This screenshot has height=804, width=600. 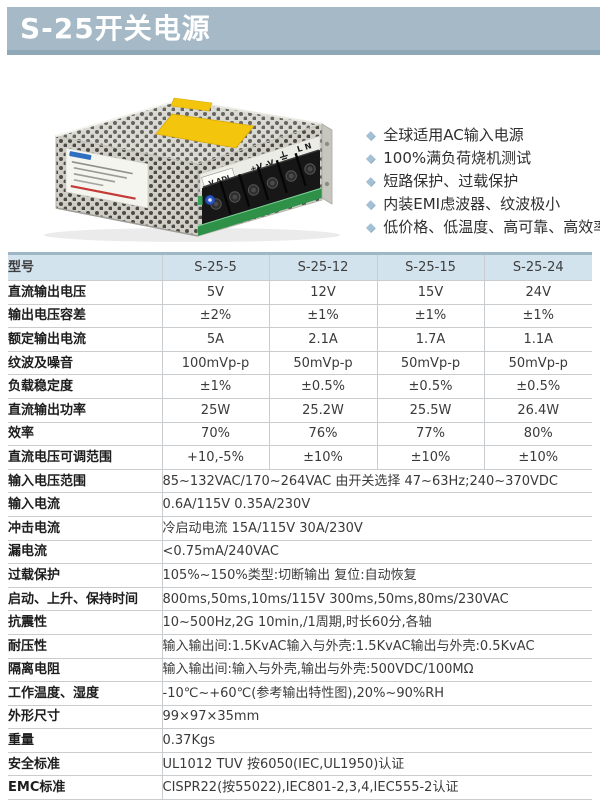 What do you see at coordinates (207, 200) in the screenshot?
I see `potentiometer` at bounding box center [207, 200].